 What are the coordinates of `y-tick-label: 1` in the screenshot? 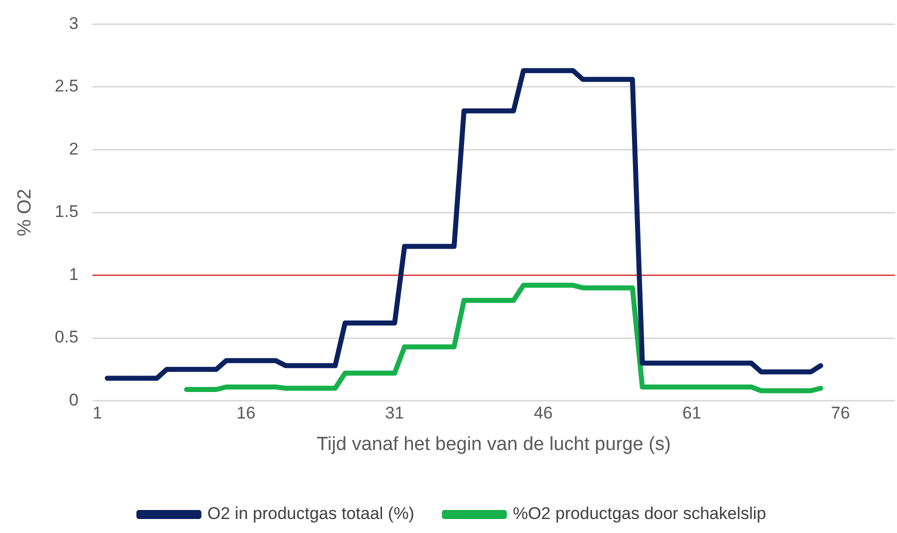 It's located at (73, 274).